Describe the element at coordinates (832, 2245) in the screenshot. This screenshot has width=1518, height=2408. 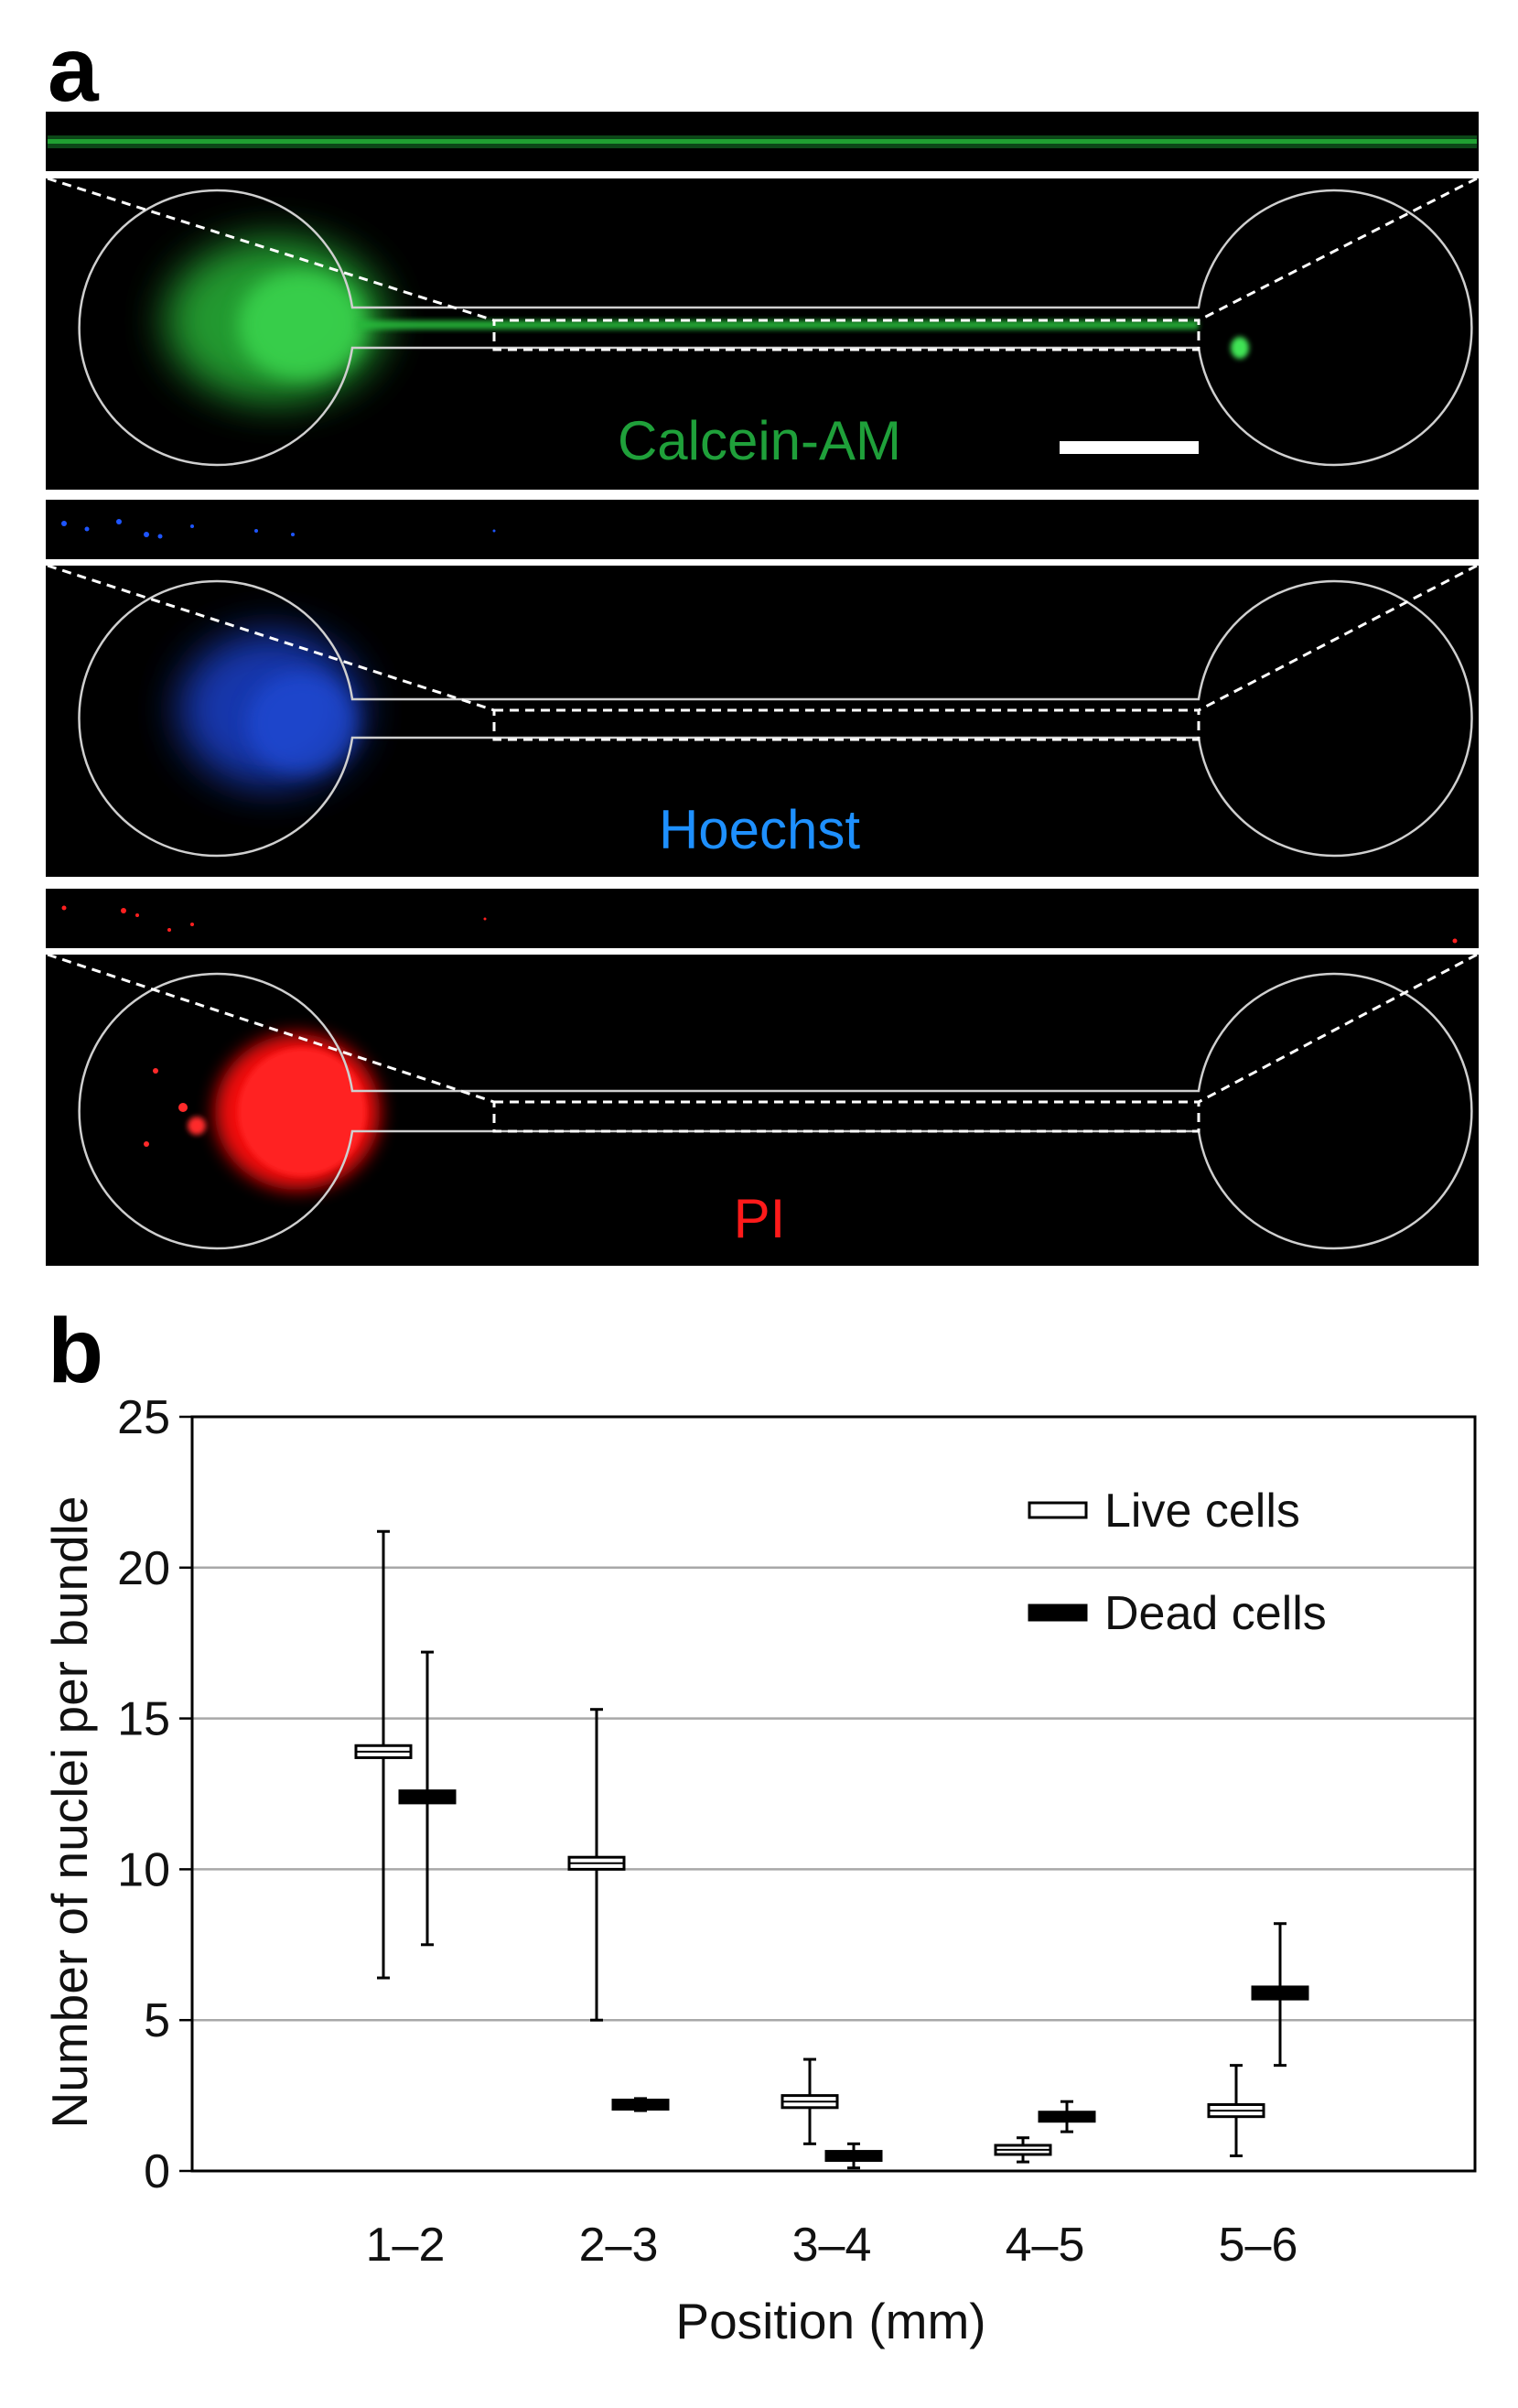
I see `x-tick-label: 3–4` at that location.